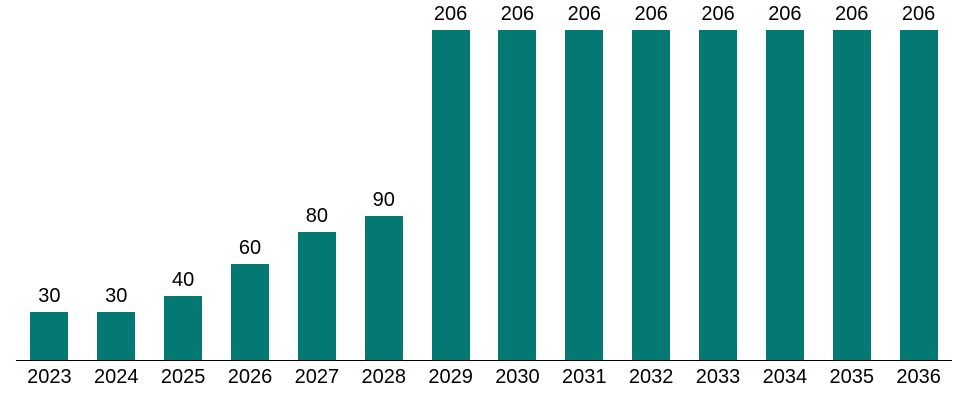 The width and height of the screenshot is (968, 402). I want to click on x-tick-label: 2024, so click(116, 377).